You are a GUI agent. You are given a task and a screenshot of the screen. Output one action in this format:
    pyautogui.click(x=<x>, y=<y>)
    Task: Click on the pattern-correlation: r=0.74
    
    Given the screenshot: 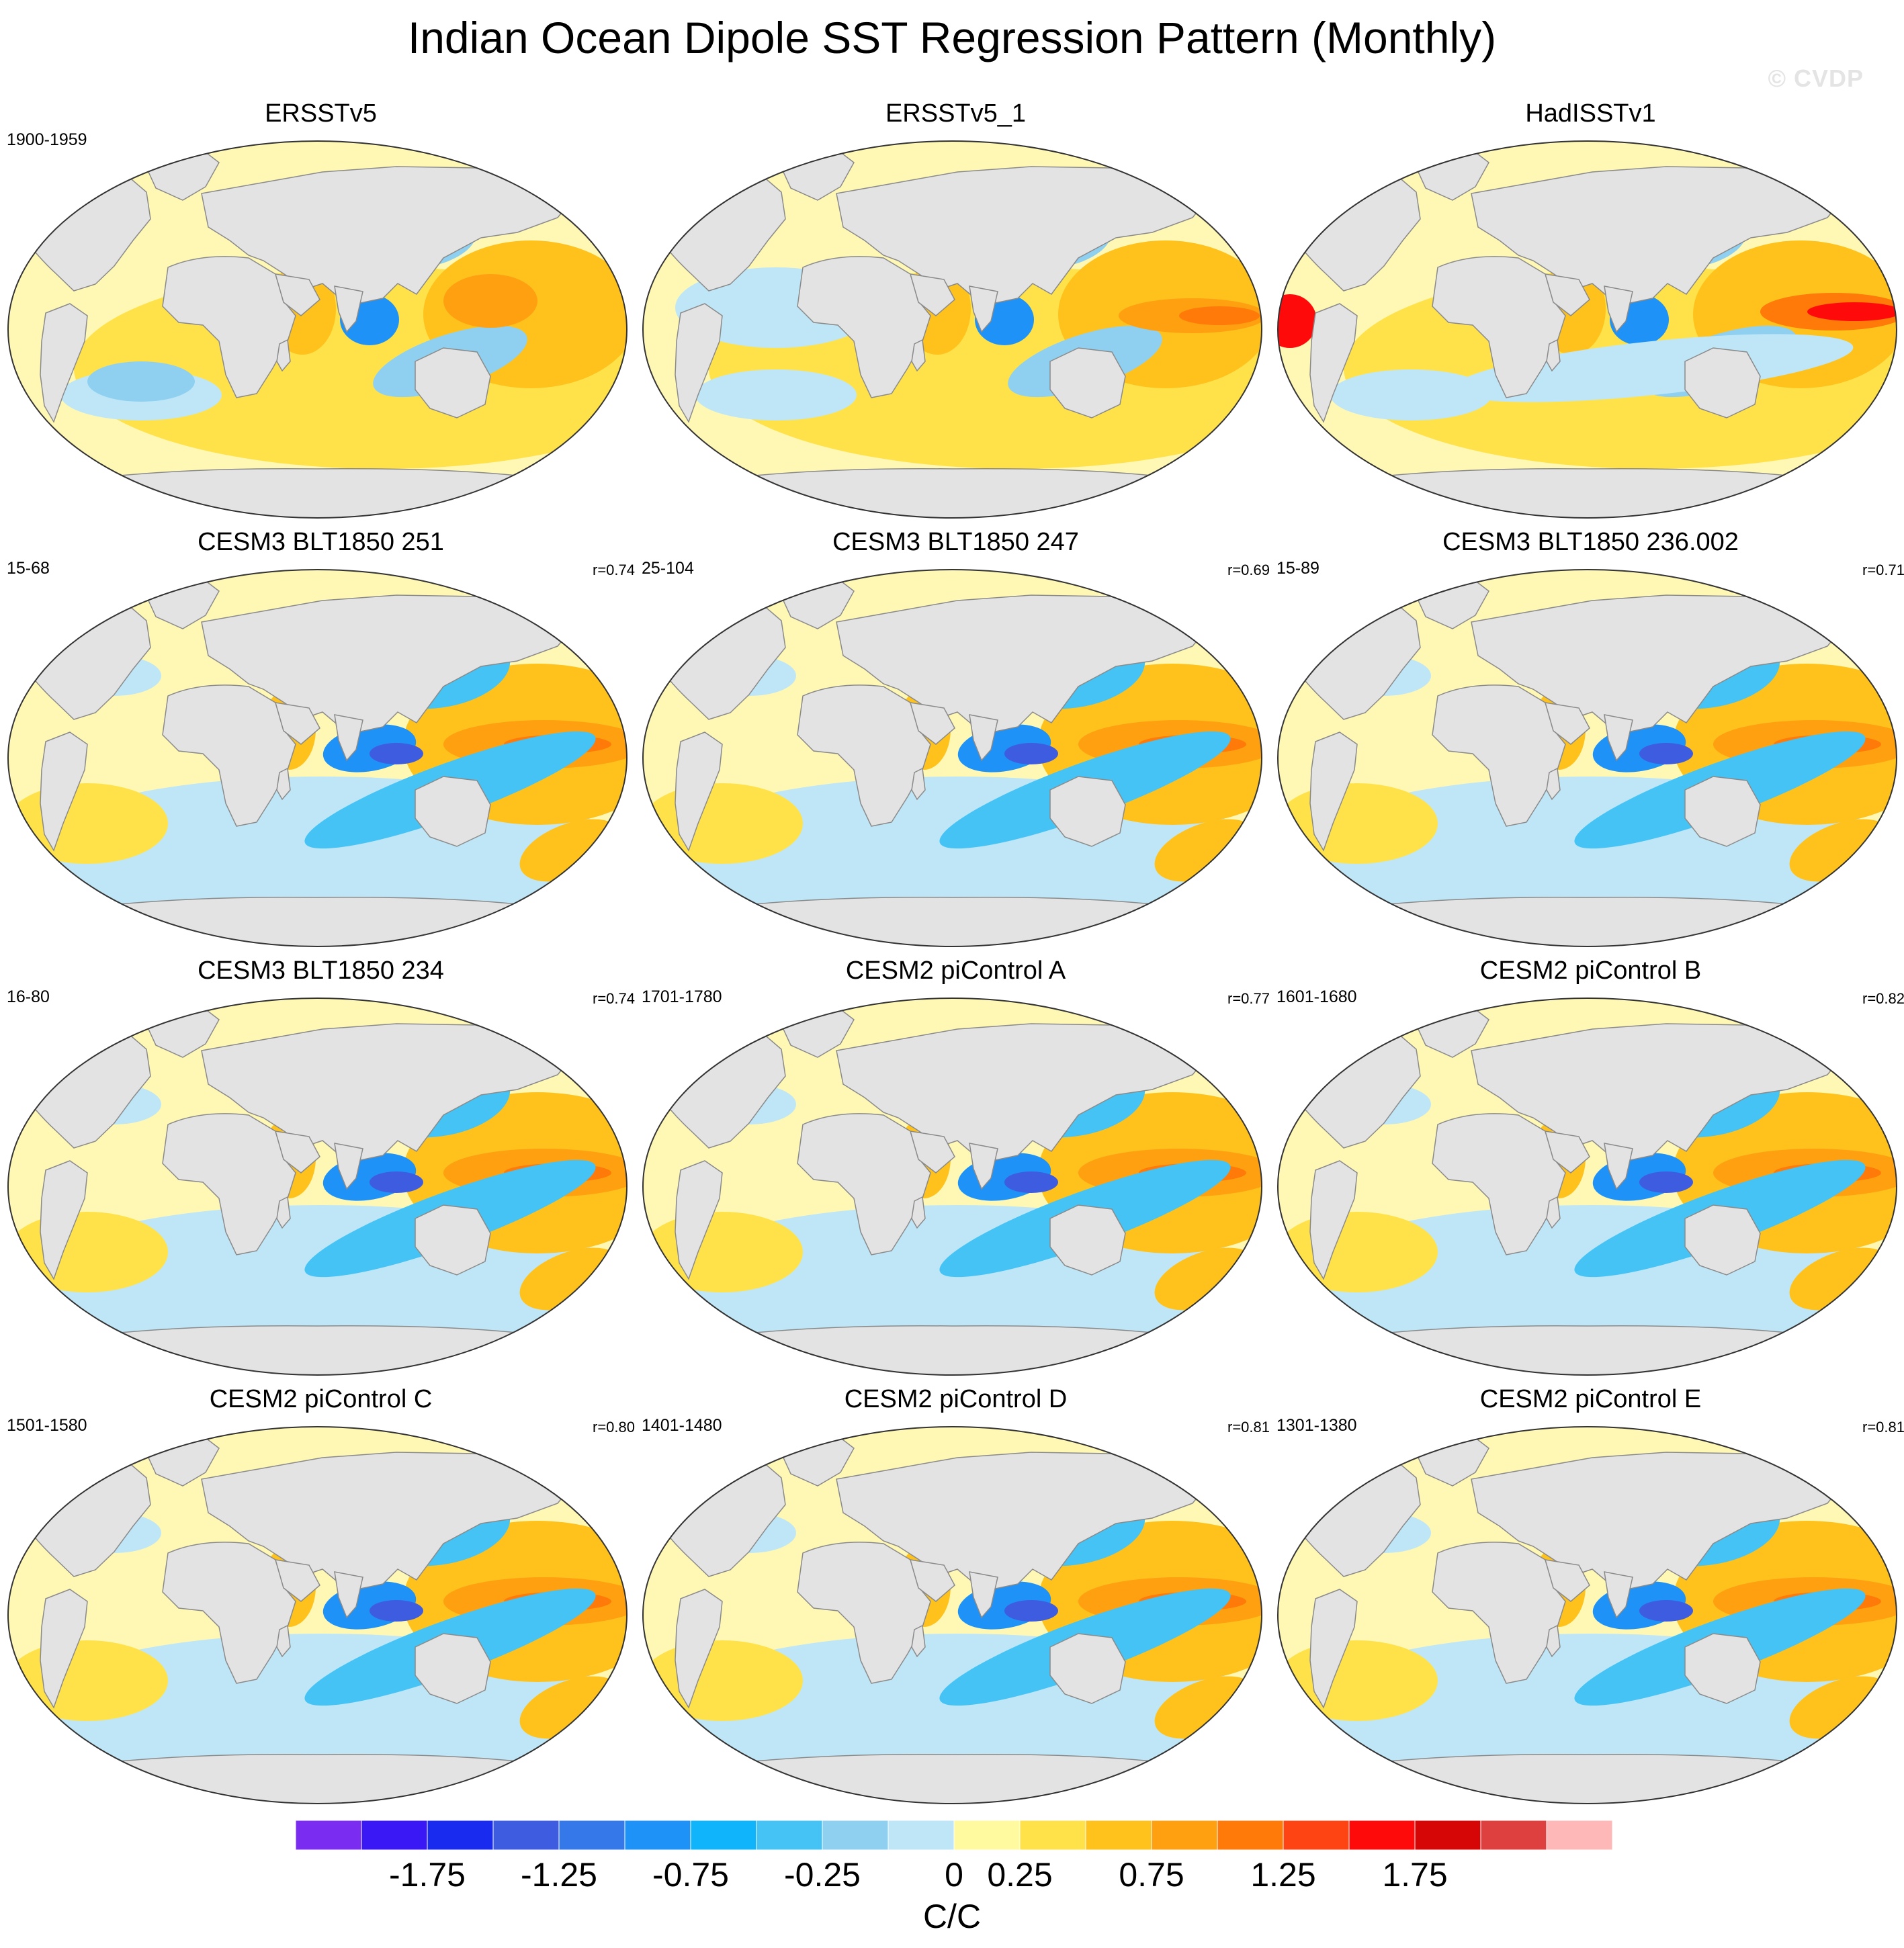 What is the action you would take?
    pyautogui.click(x=614, y=570)
    